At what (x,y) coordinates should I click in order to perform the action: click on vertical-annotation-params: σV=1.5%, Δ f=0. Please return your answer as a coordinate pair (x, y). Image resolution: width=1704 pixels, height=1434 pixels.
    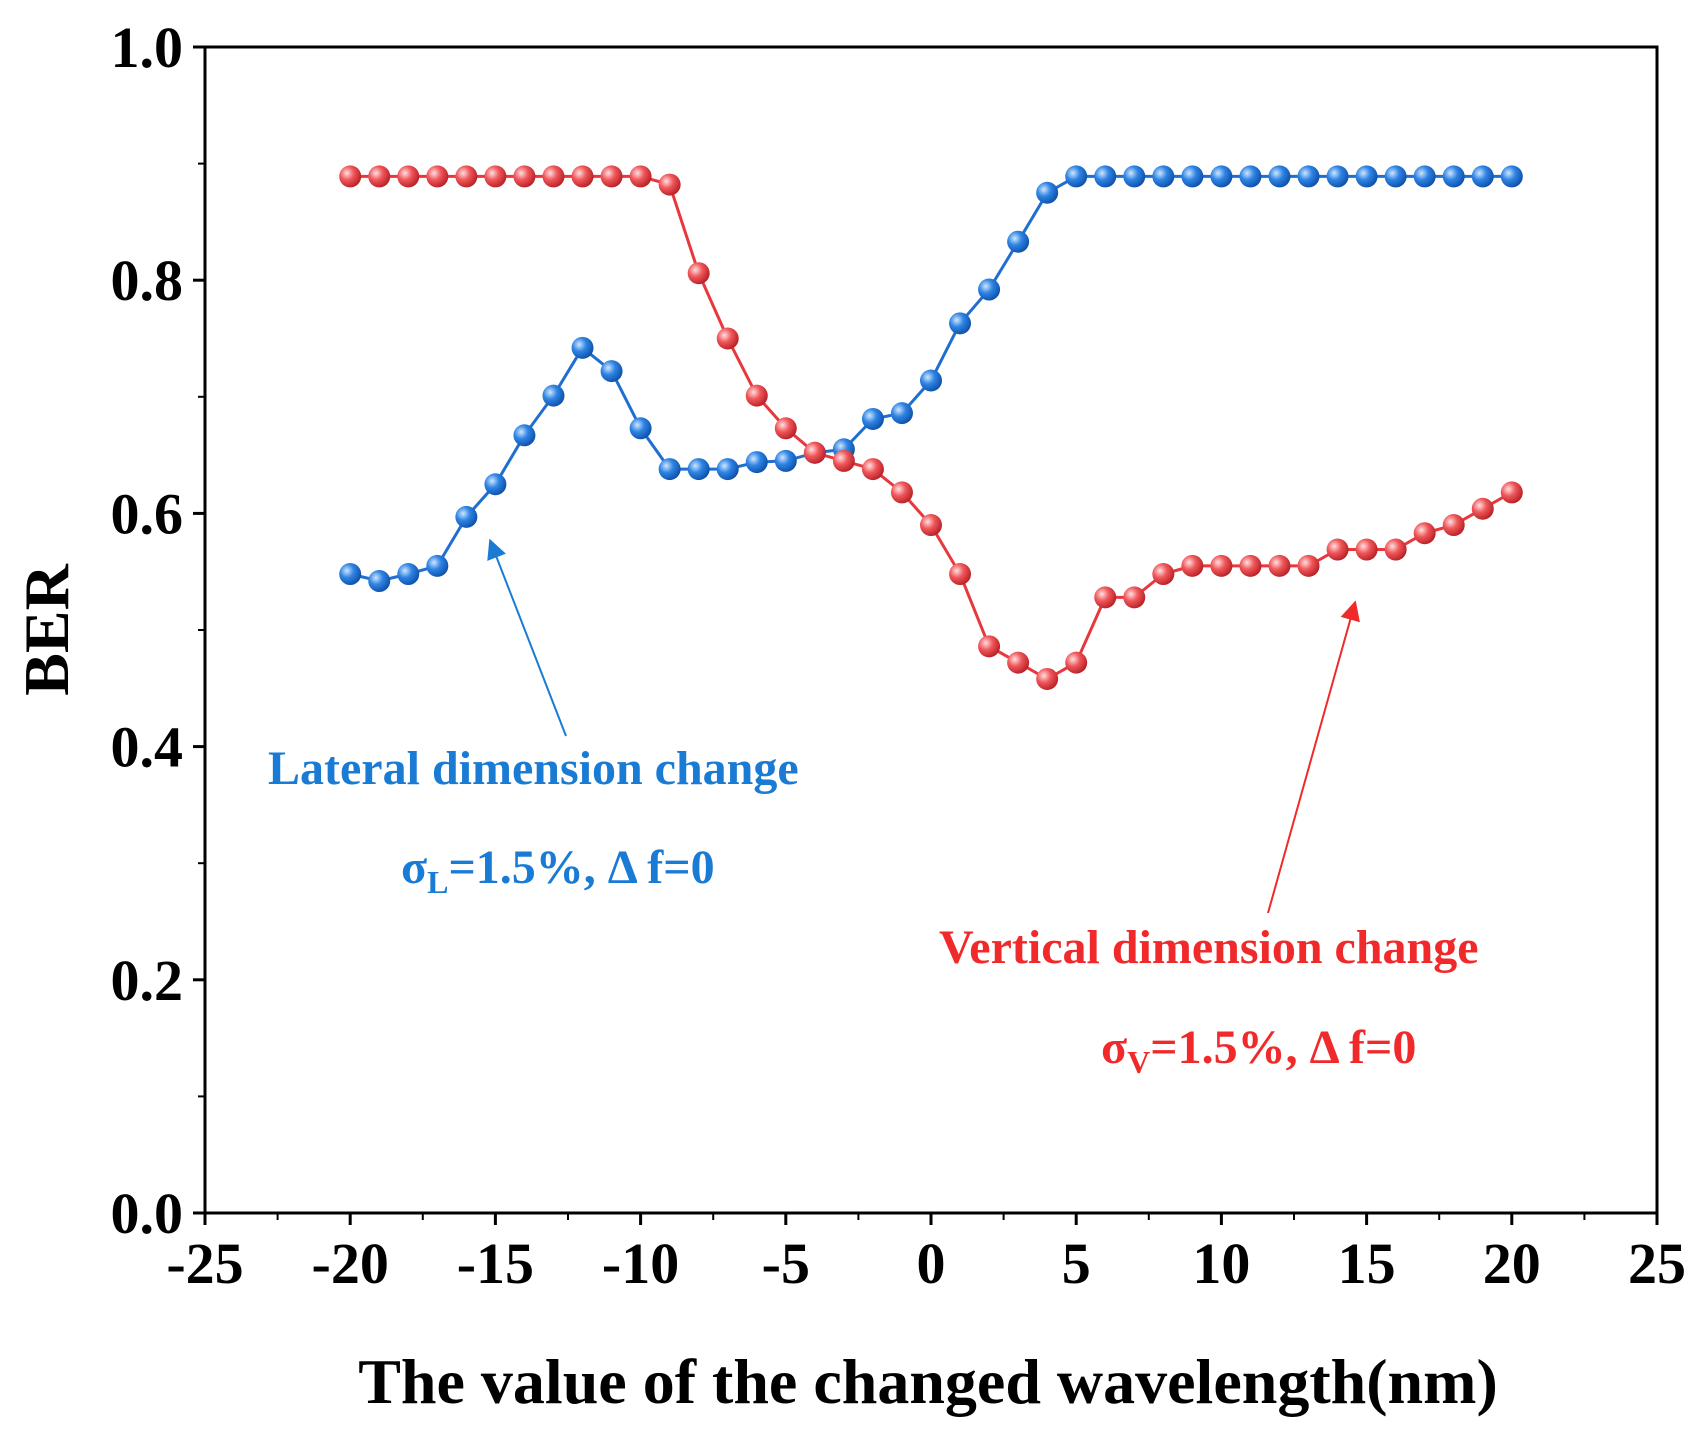
    Looking at the image, I should click on (1258, 1050).